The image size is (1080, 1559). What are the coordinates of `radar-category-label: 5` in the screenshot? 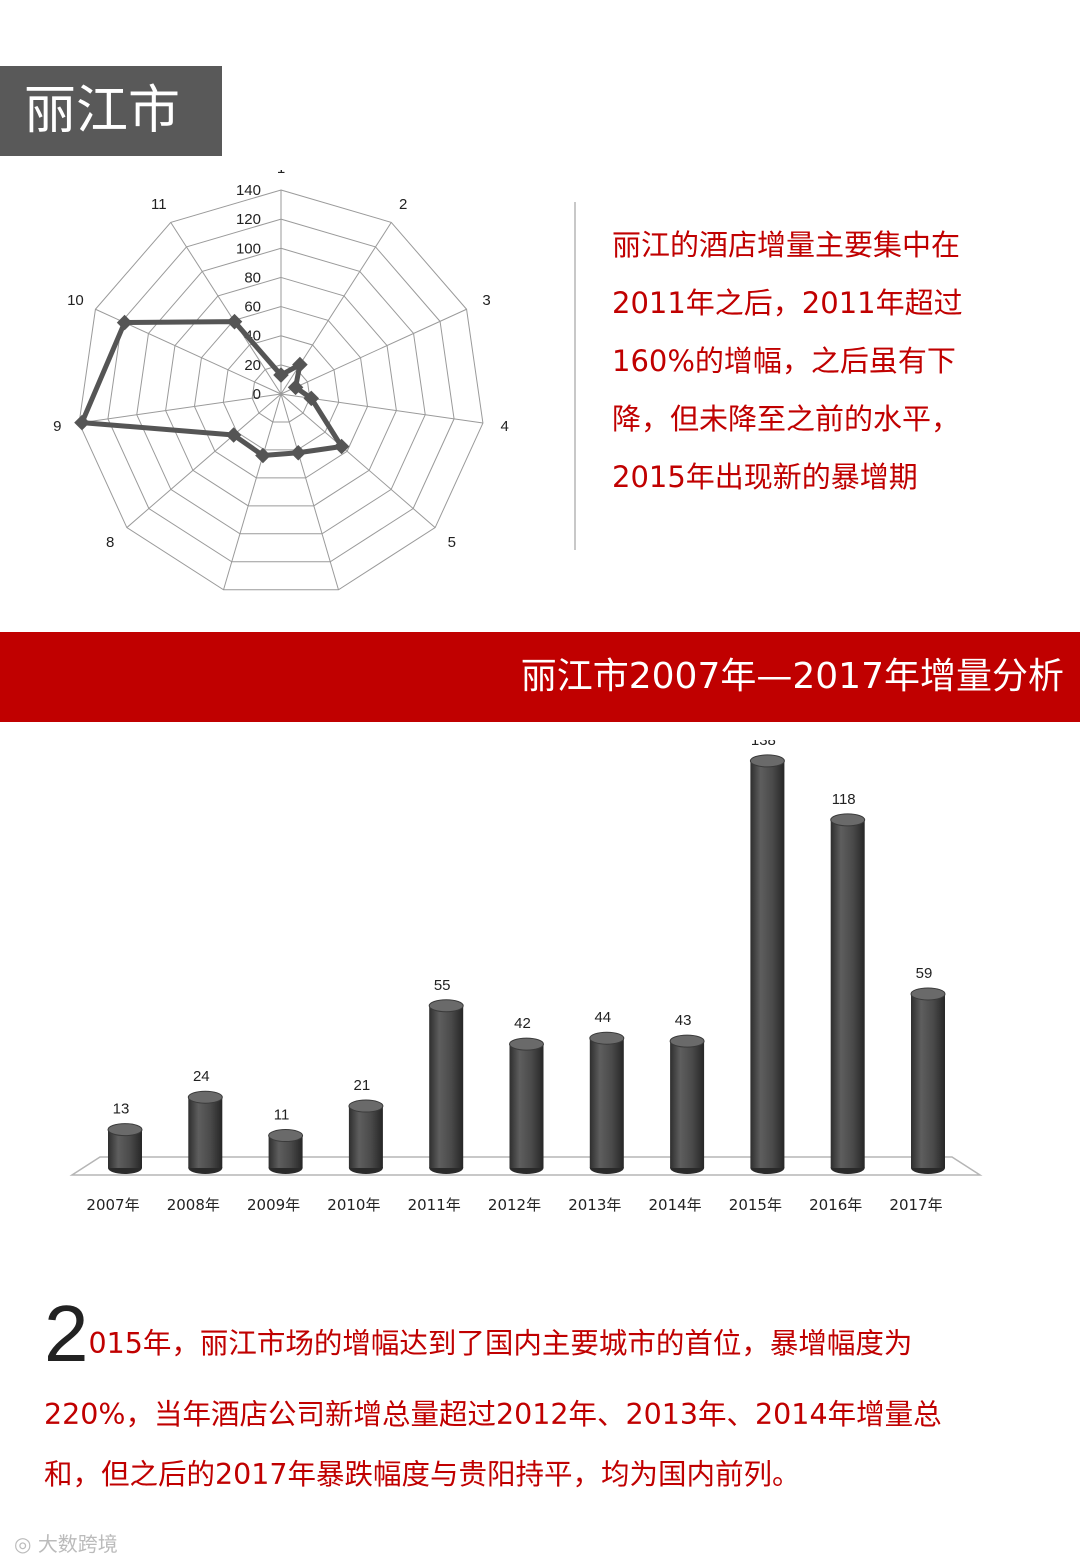 It's located at (452, 542).